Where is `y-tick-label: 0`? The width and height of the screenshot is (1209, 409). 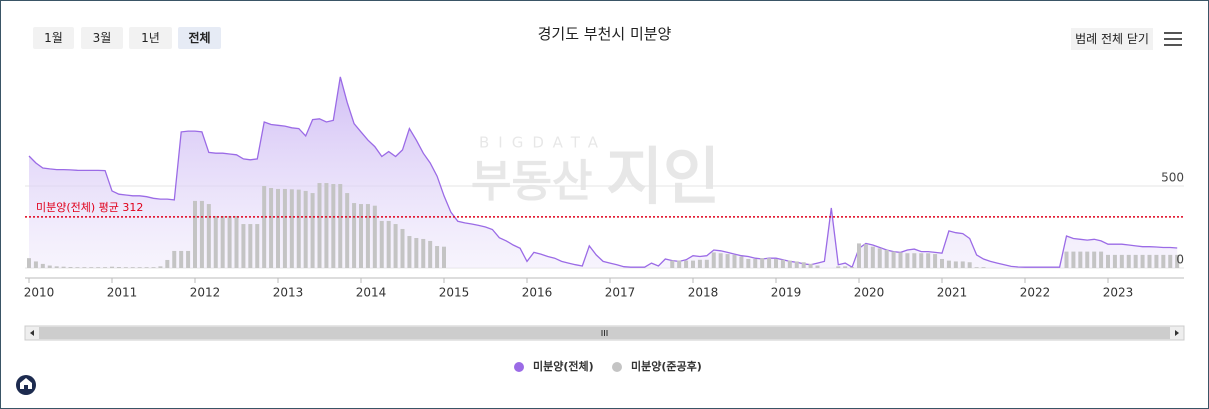
y-tick-label: 0 is located at coordinates (1180, 260).